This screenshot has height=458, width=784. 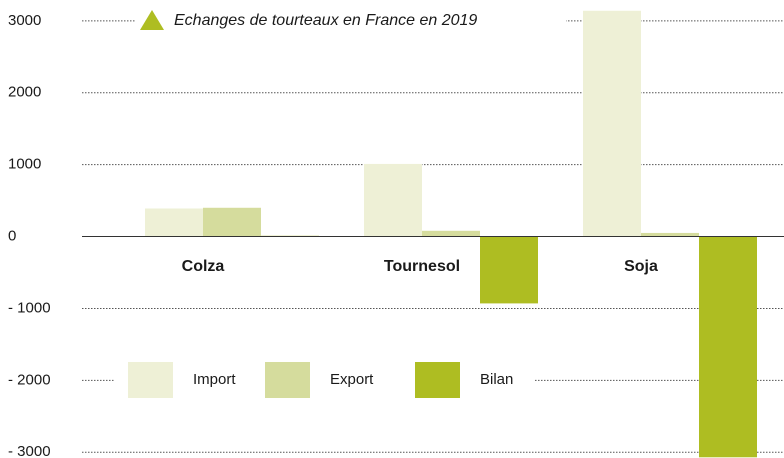 What do you see at coordinates (24, 164) in the screenshot?
I see `y-tick-label: 1000` at bounding box center [24, 164].